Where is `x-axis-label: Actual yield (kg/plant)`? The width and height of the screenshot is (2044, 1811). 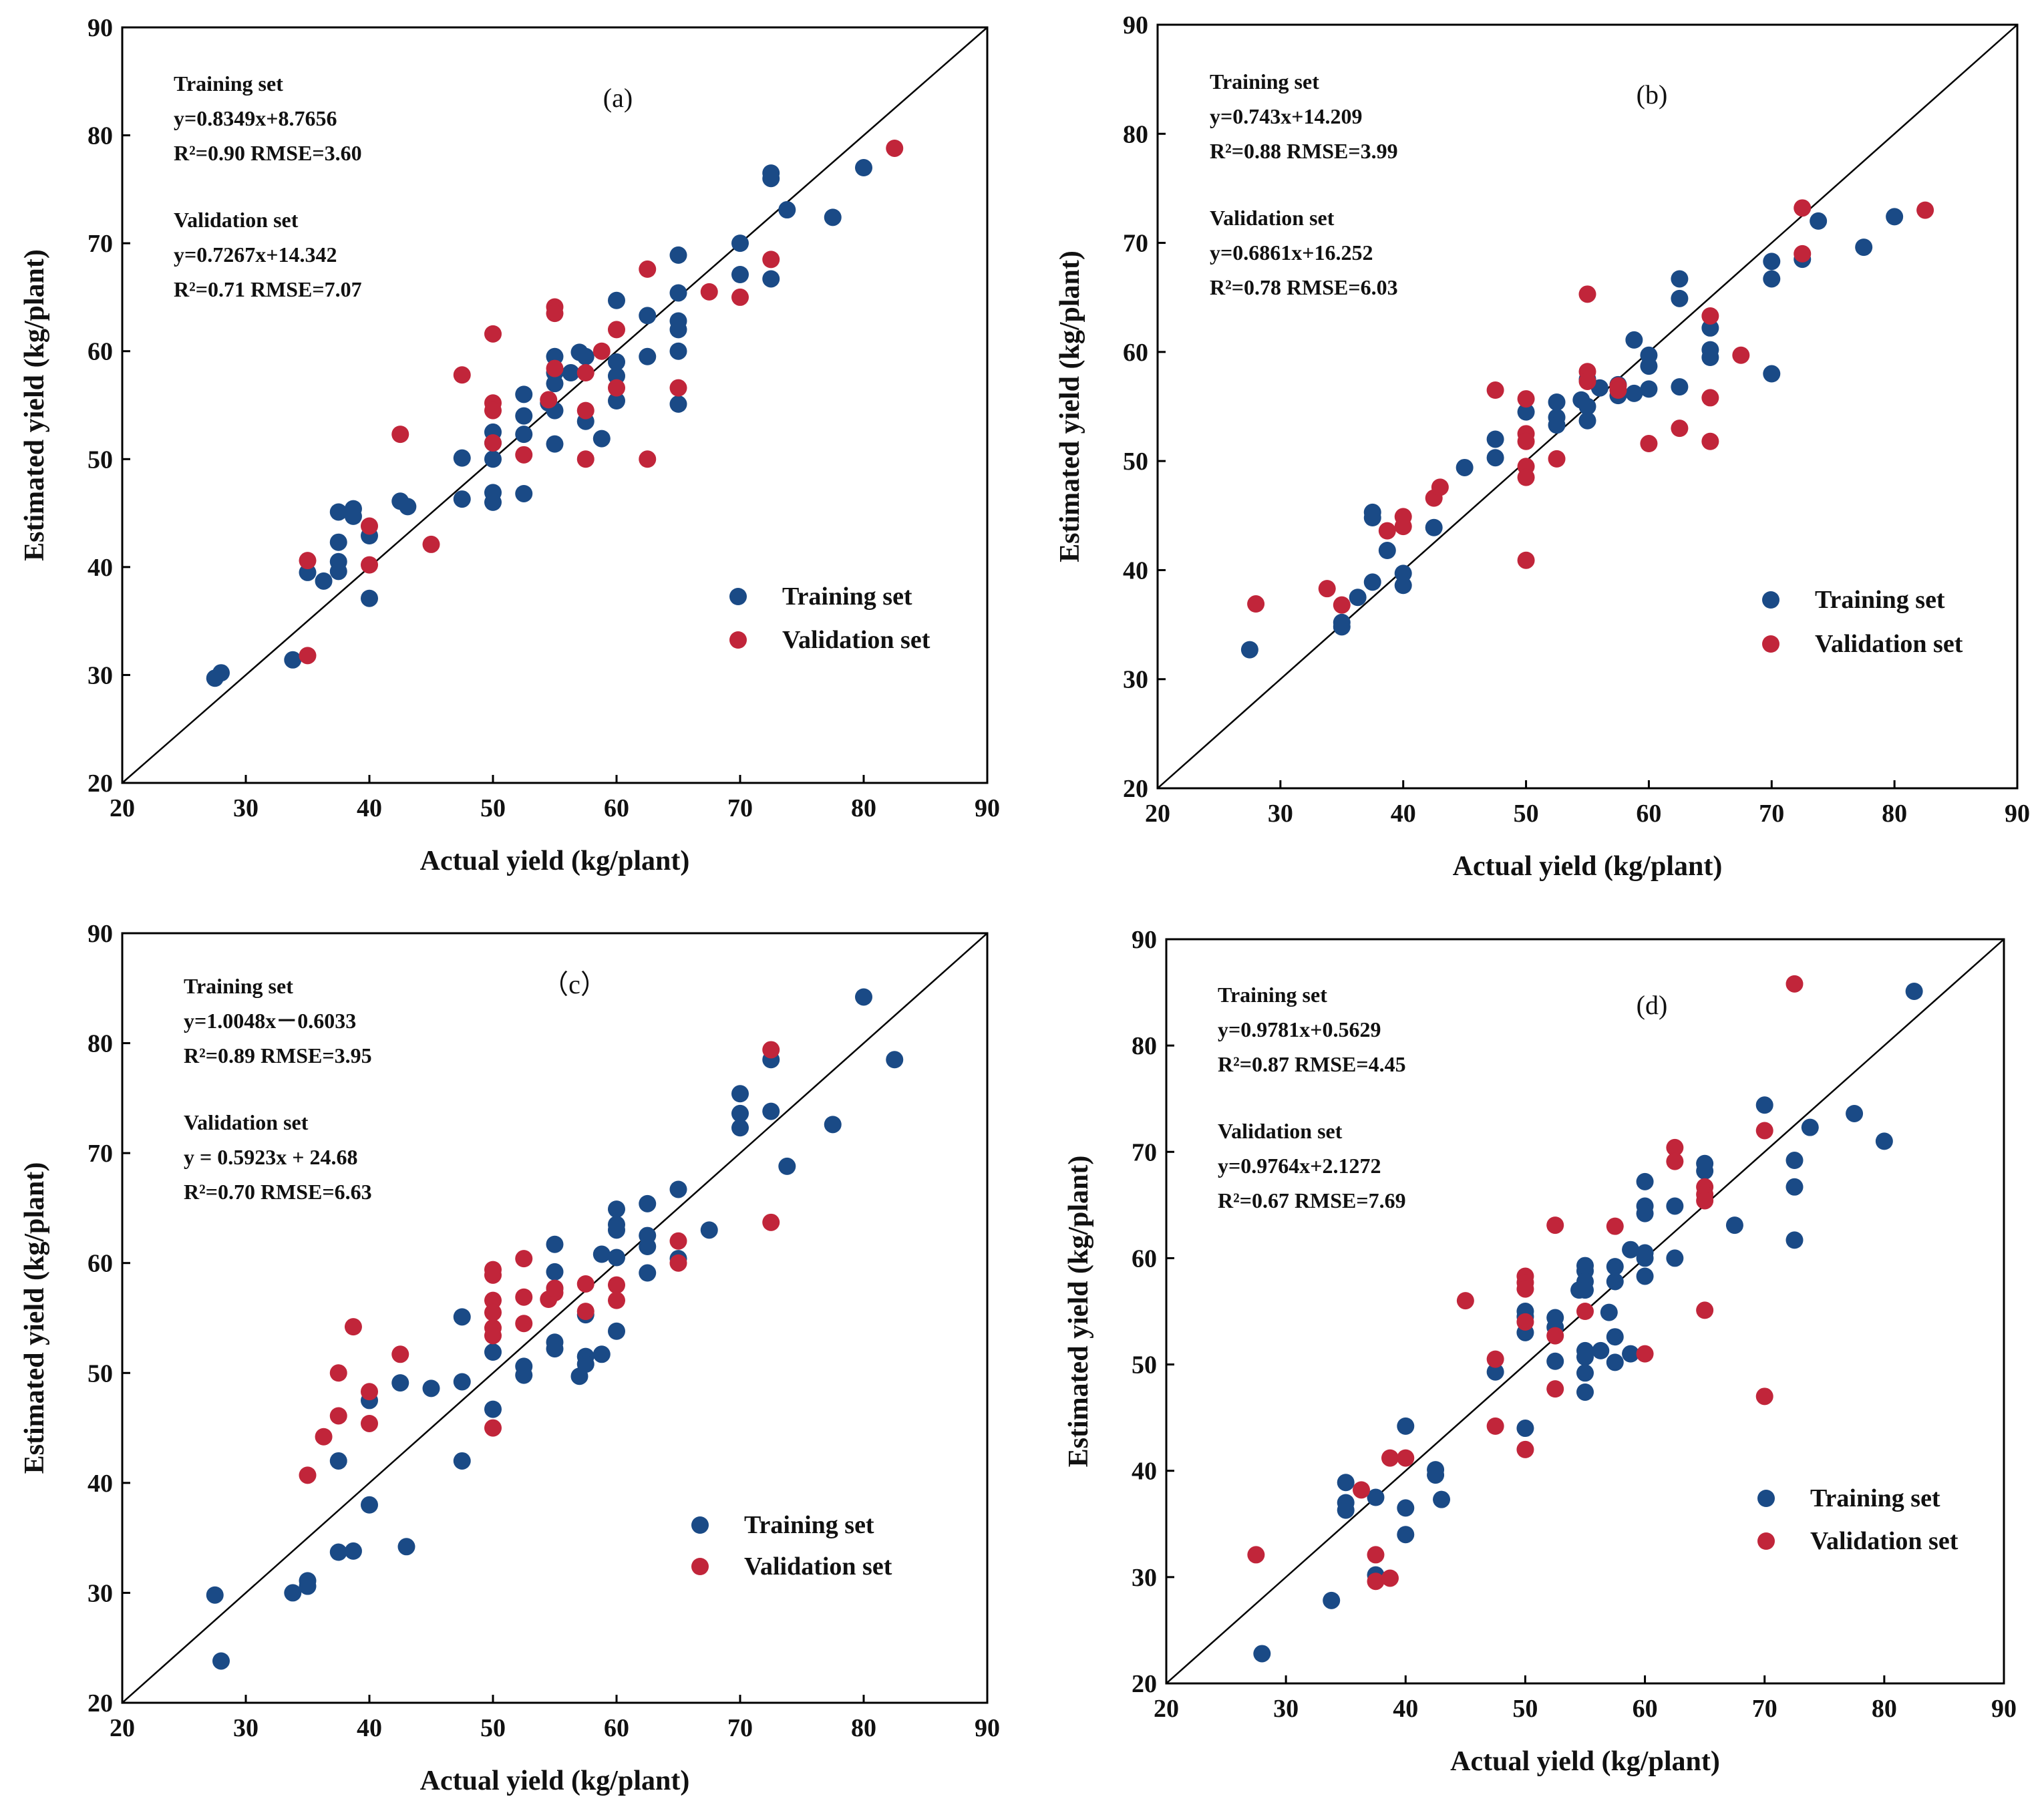 x-axis-label: Actual yield (kg/plant) is located at coordinates (1588, 866).